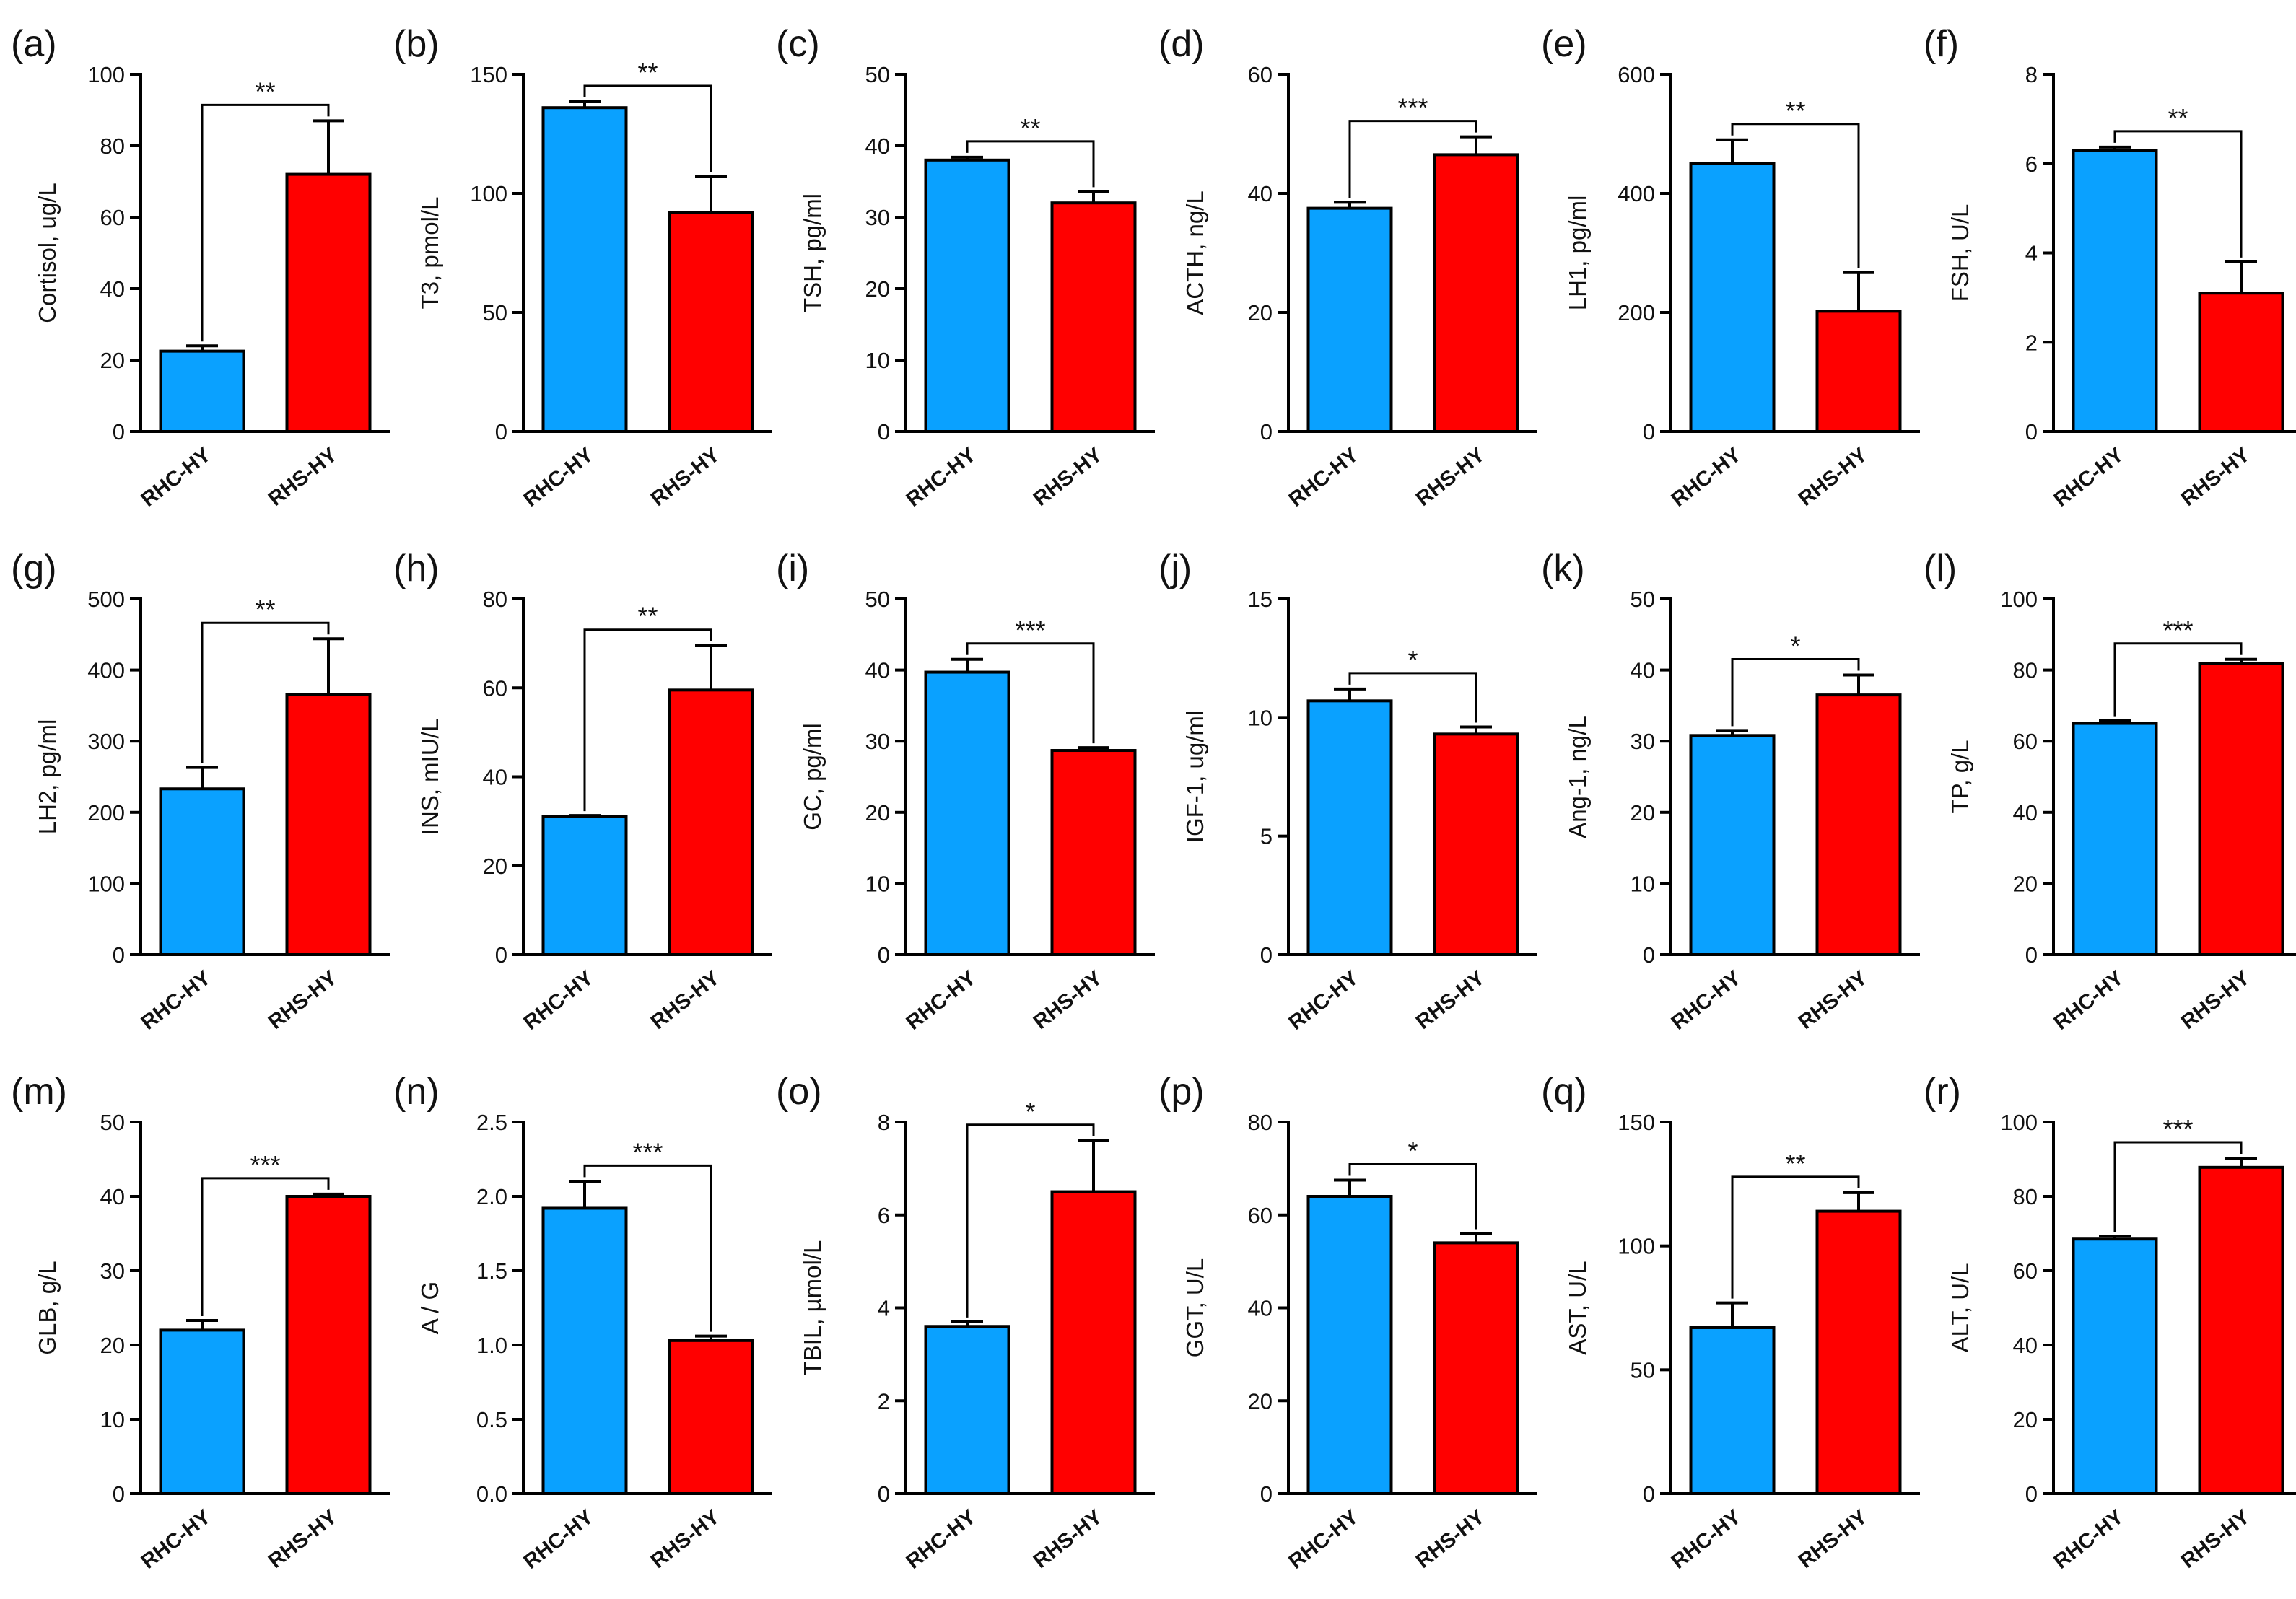 This screenshot has height=1599, width=2296. I want to click on chart-panel: (o) 0 2 4 6 8 TBIL, µmol/L * RHC-HY RHS-HY, so click(965, 1323).